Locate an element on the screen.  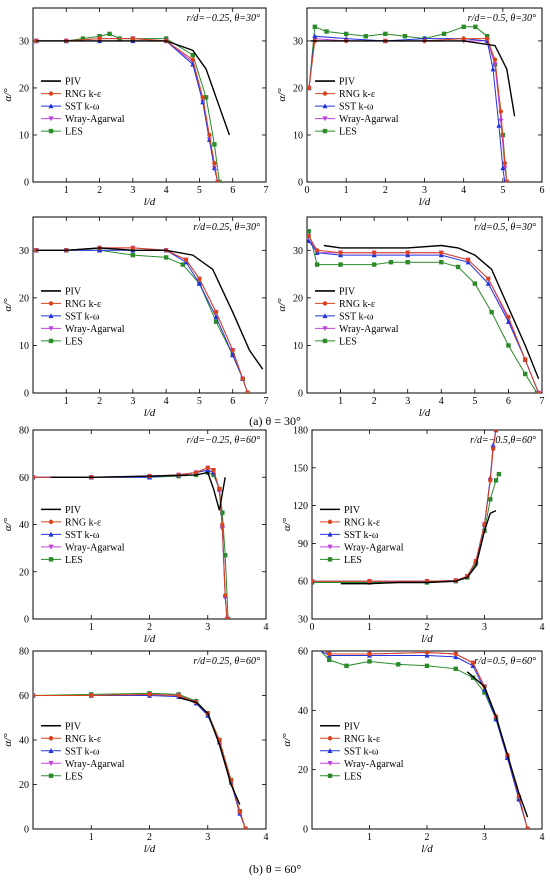
panel-annotation: r/d=0.5, θ=30° is located at coordinates (505, 227).